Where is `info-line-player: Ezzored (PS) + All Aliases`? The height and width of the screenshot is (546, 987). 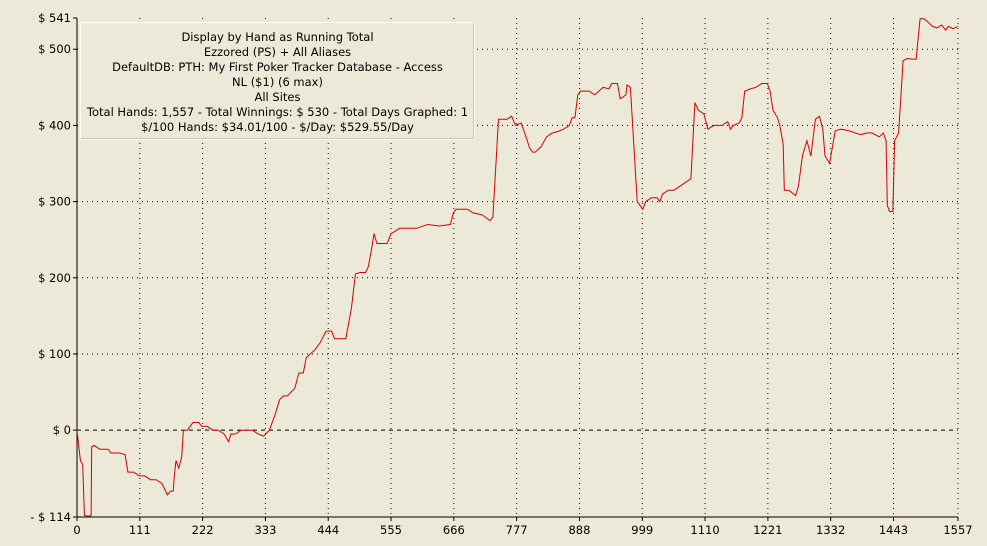 info-line-player: Ezzored (PS) + All Aliases is located at coordinates (277, 52).